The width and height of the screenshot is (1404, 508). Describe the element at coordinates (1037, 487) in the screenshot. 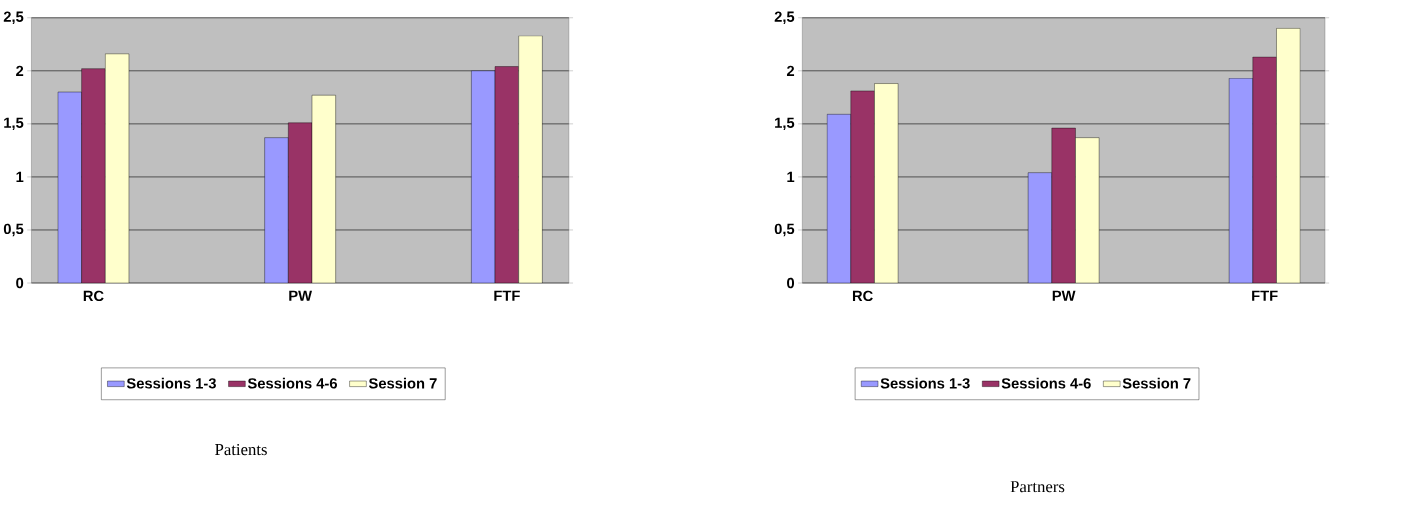

I see `text: Partners` at that location.